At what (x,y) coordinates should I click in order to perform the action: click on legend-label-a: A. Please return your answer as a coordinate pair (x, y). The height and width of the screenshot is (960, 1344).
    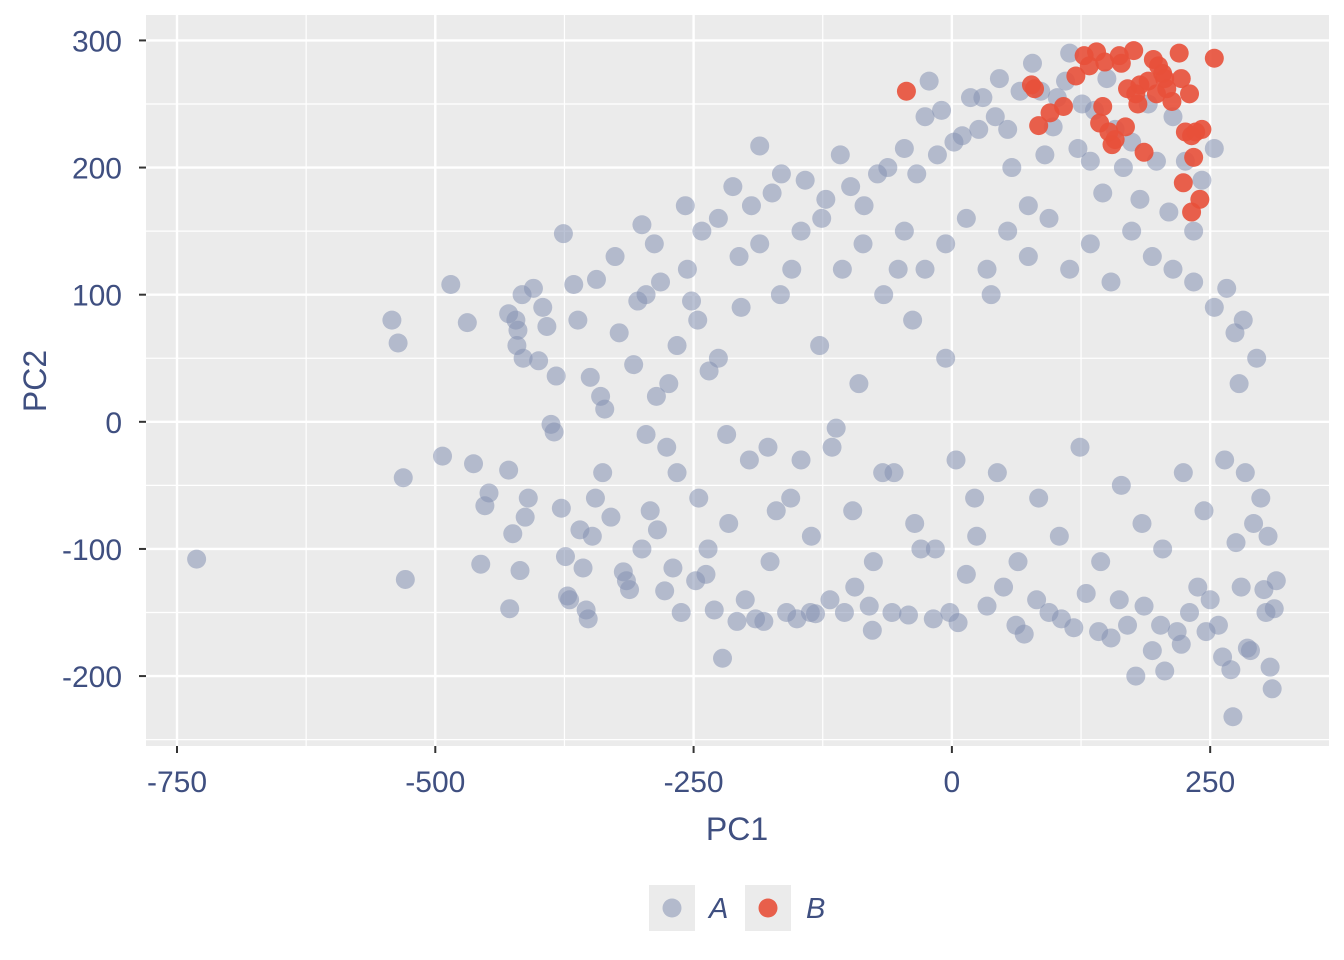
    Looking at the image, I should click on (717, 909).